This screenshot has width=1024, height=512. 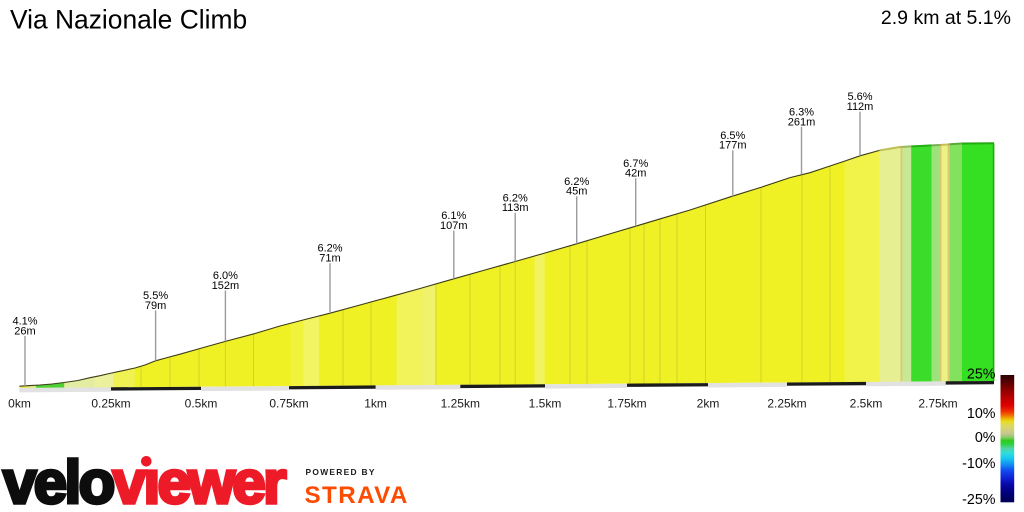 What do you see at coordinates (786, 404) in the screenshot?
I see `svg-text: 2.25km` at bounding box center [786, 404].